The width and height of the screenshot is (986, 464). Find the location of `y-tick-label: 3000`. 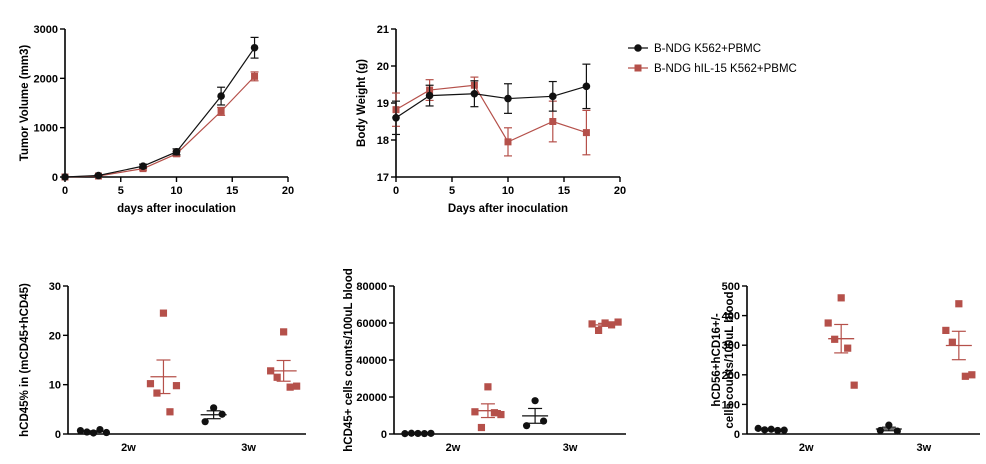

y-tick-label: 3000 is located at coordinates (46, 30).